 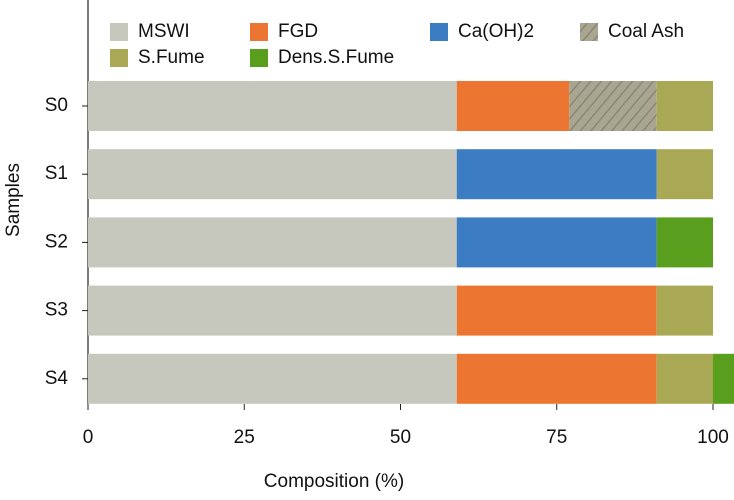 What do you see at coordinates (56, 310) in the screenshot?
I see `y-tick-label: S3` at bounding box center [56, 310].